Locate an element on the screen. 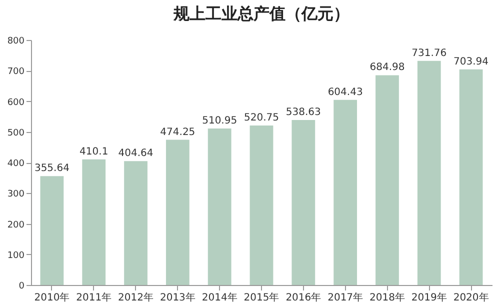  data-label: 474.25 is located at coordinates (178, 132).